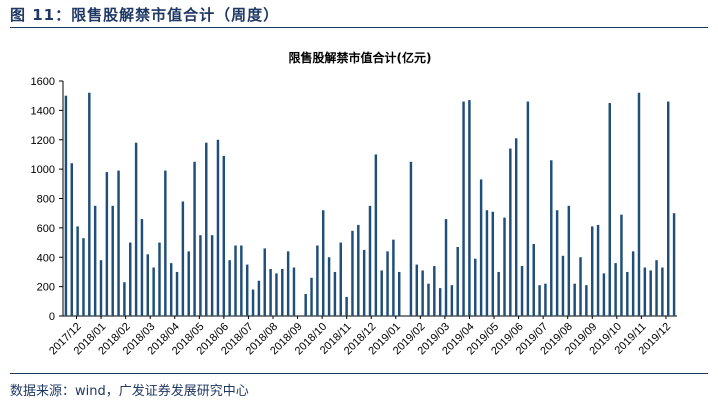 This screenshot has width=718, height=408. Describe the element at coordinates (359, 373) in the screenshot. I see `bottom-rule` at that location.